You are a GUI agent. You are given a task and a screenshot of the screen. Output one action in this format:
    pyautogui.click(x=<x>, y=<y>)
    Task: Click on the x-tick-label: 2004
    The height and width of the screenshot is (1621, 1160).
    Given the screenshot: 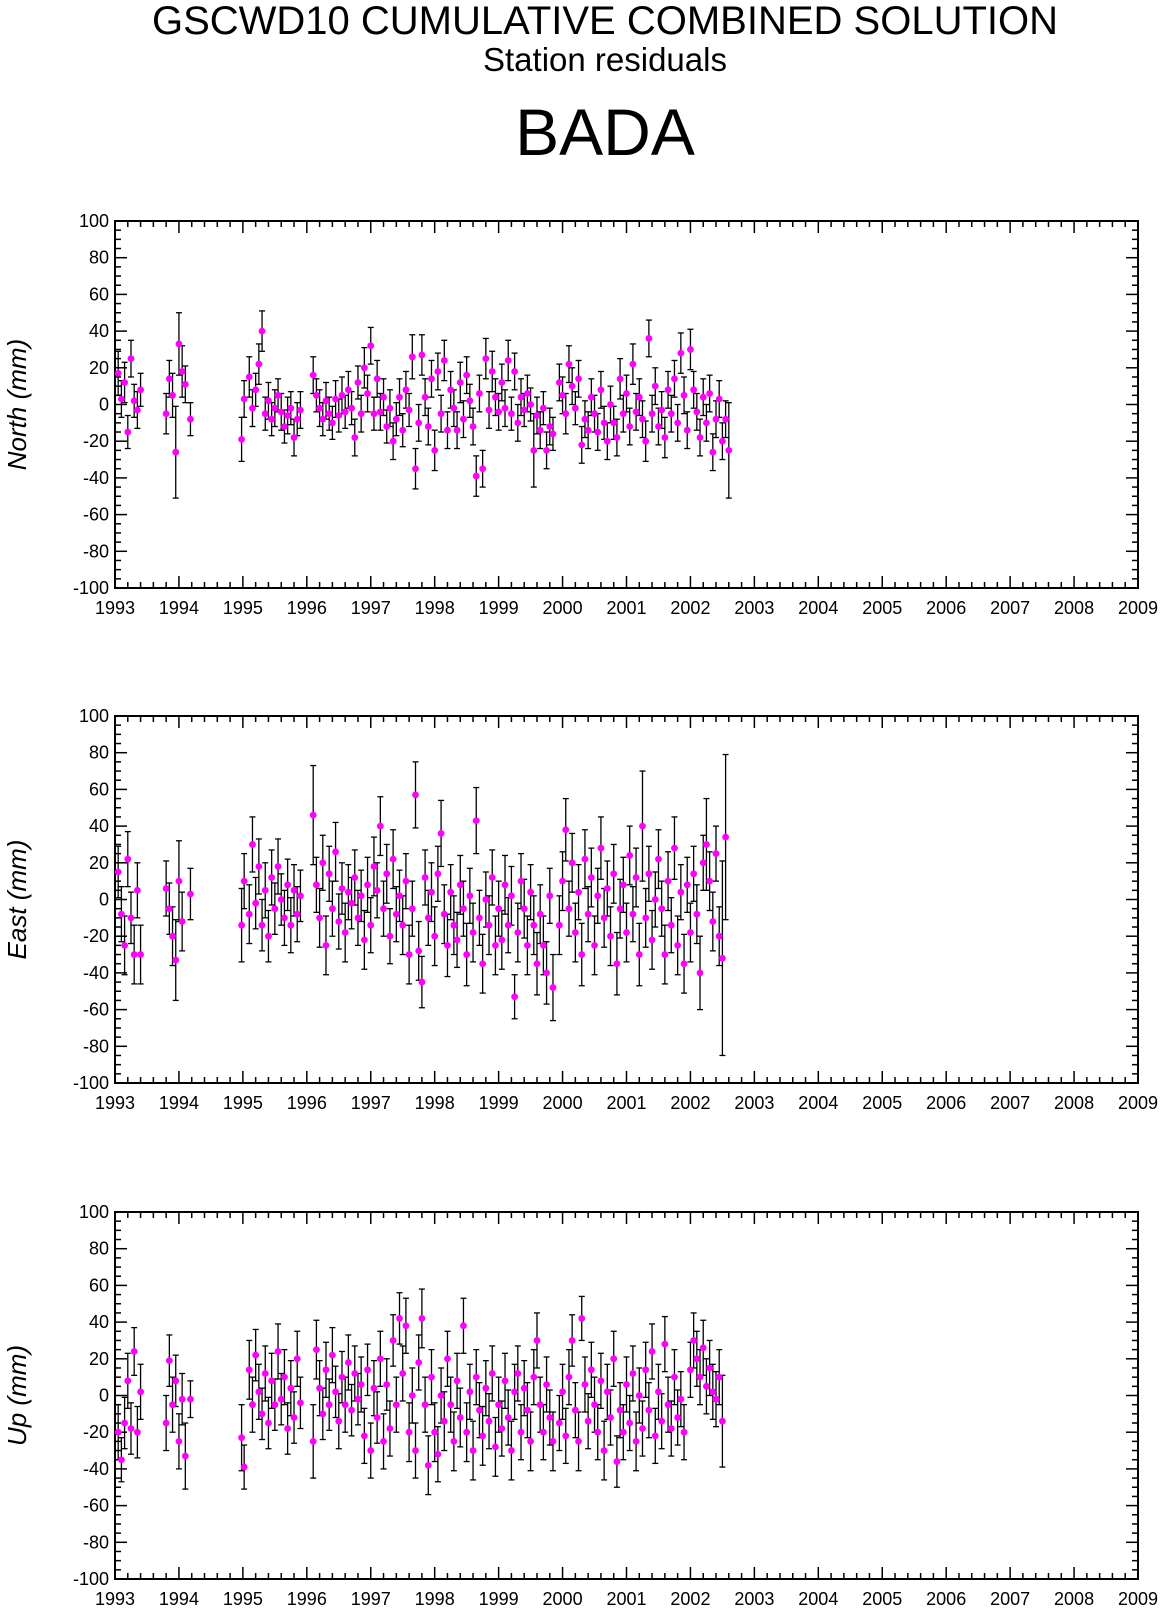 What is the action you would take?
    pyautogui.click(x=818, y=1599)
    